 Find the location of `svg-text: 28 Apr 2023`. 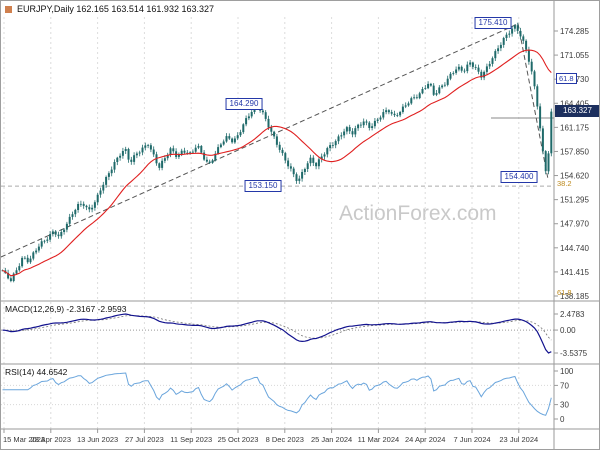

svg-text: 28 Apr 2023 is located at coordinates (51, 439).